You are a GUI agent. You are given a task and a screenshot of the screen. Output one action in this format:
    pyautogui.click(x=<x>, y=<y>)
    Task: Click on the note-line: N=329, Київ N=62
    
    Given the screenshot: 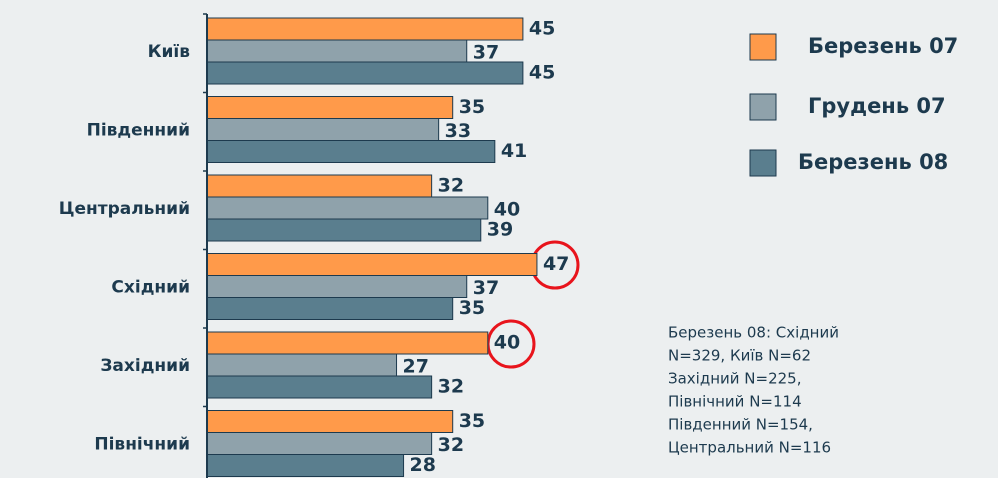 What is the action you would take?
    pyautogui.click(x=739, y=356)
    